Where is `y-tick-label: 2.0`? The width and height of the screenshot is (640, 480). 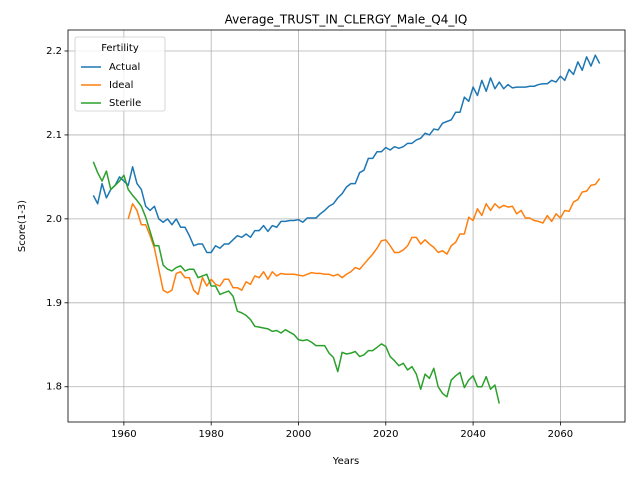
y-tick-label: 2.0 is located at coordinates (54, 219).